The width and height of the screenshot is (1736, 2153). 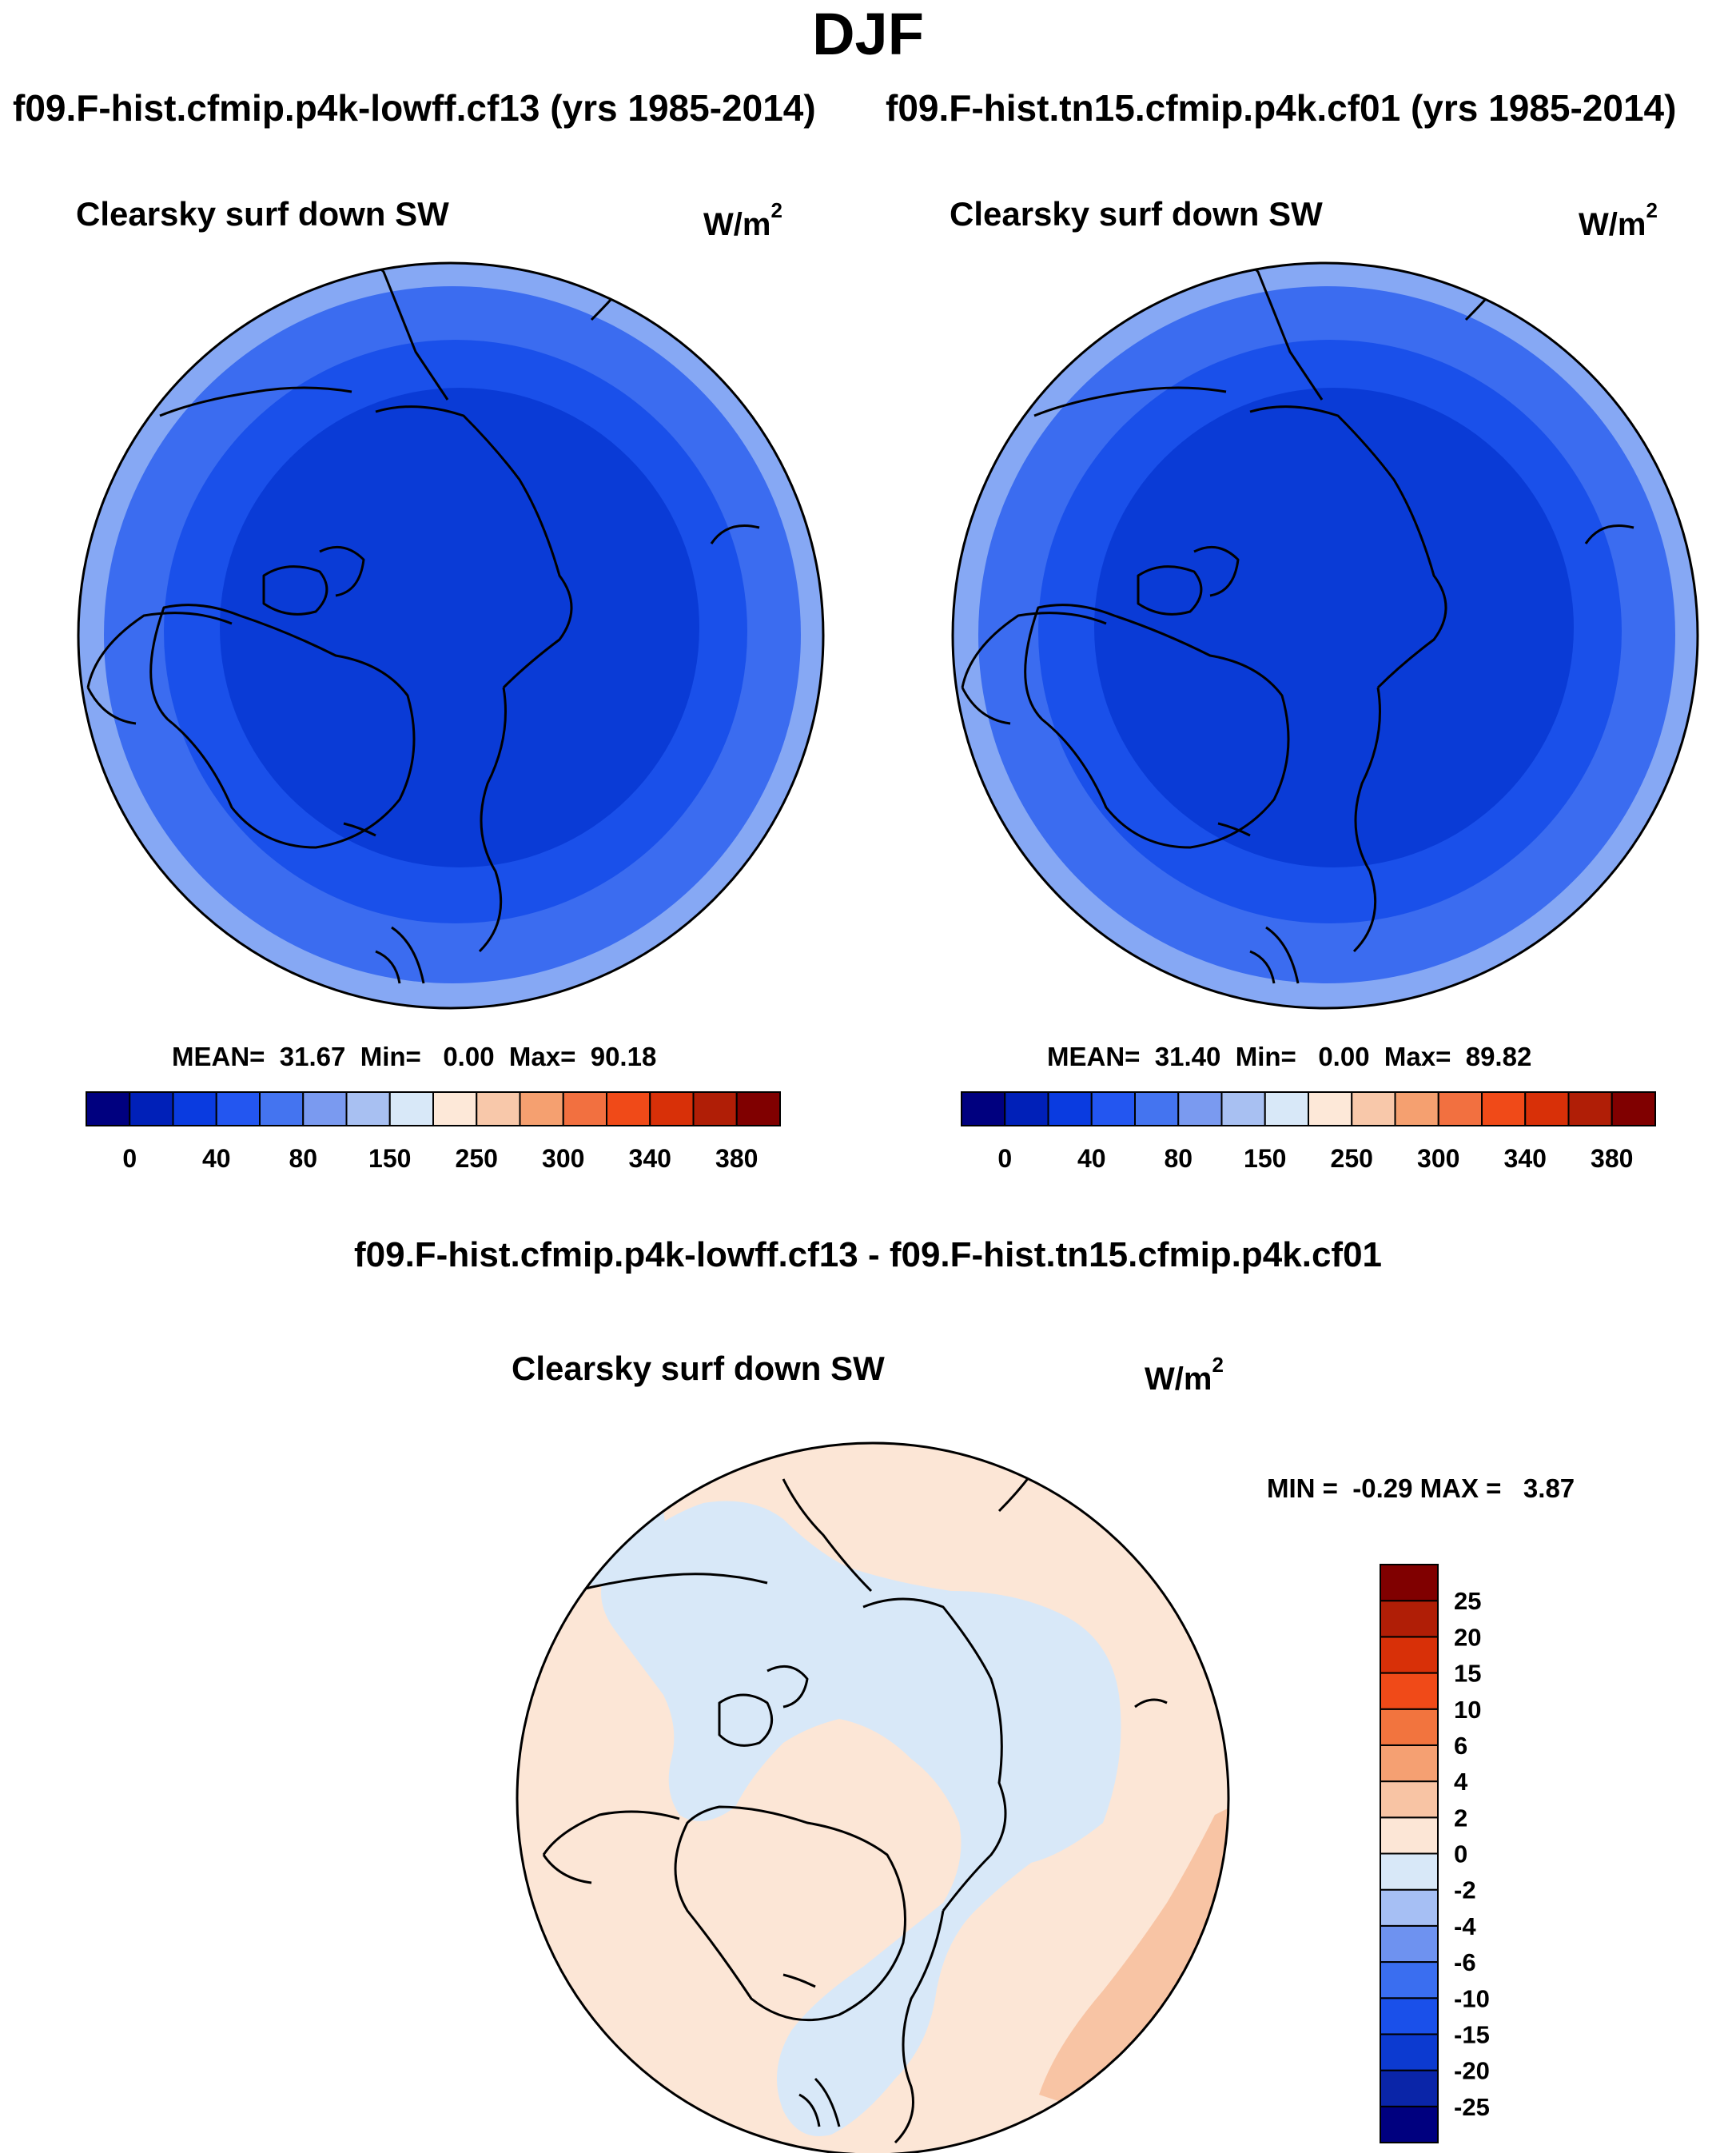 I want to click on left-units-label: W/m2, so click(x=742, y=220).